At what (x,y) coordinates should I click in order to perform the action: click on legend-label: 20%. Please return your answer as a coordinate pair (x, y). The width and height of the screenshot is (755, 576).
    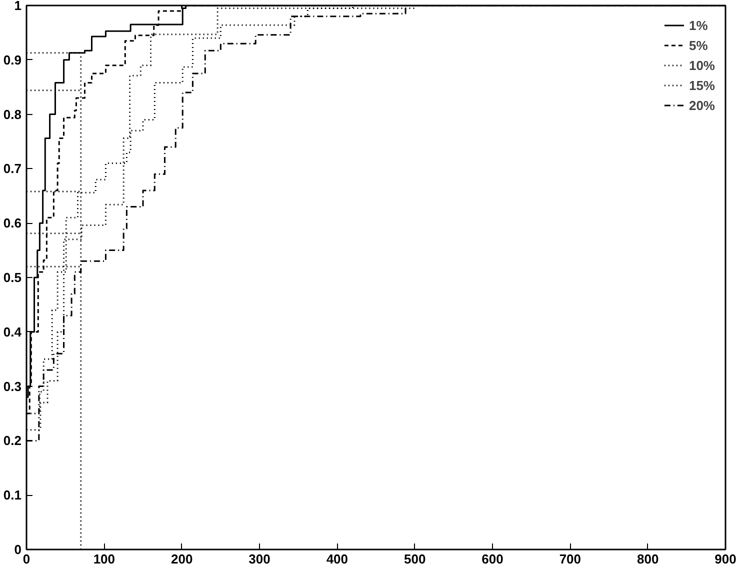
    Looking at the image, I should click on (701, 105).